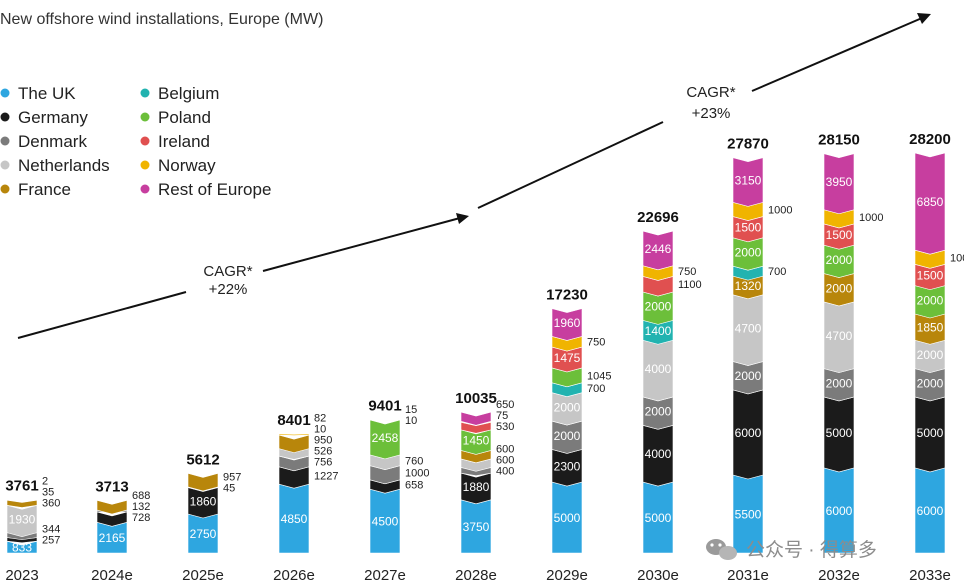  Describe the element at coordinates (596, 389) in the screenshot. I see `value-label-be-2029e: 700` at that location.